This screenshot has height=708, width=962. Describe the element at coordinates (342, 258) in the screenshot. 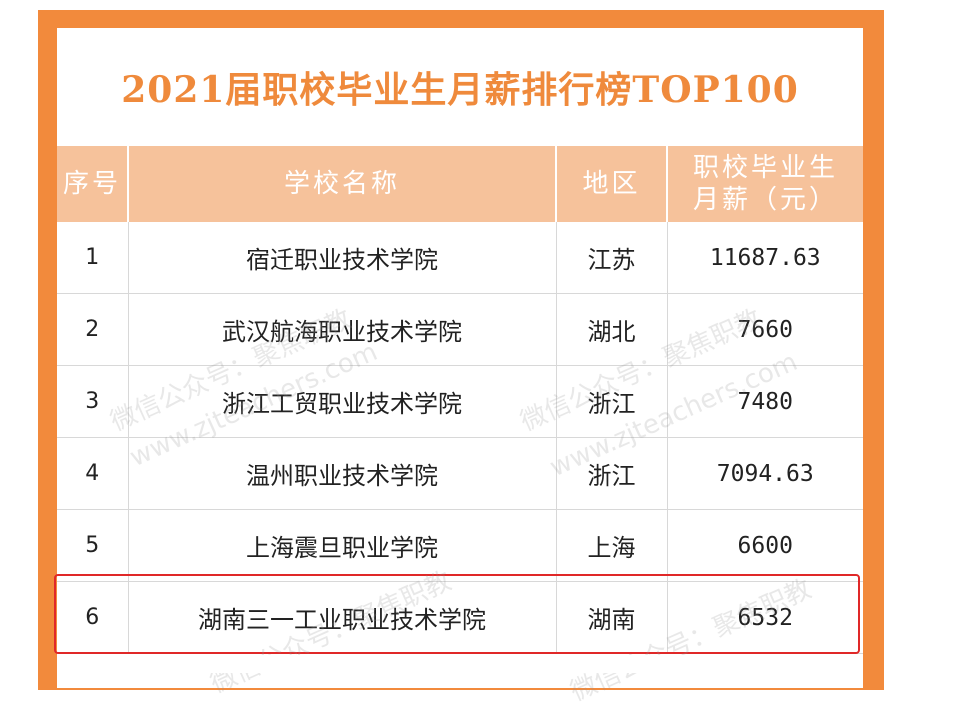

I see `cell-school: 宿迁职业技术学院` at that location.